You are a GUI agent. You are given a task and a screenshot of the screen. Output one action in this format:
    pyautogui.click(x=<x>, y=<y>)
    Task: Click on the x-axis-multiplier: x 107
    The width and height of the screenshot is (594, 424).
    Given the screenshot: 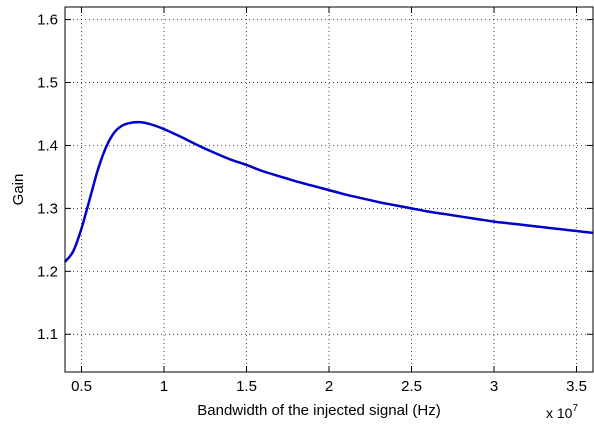 What is the action you would take?
    pyautogui.click(x=562, y=412)
    